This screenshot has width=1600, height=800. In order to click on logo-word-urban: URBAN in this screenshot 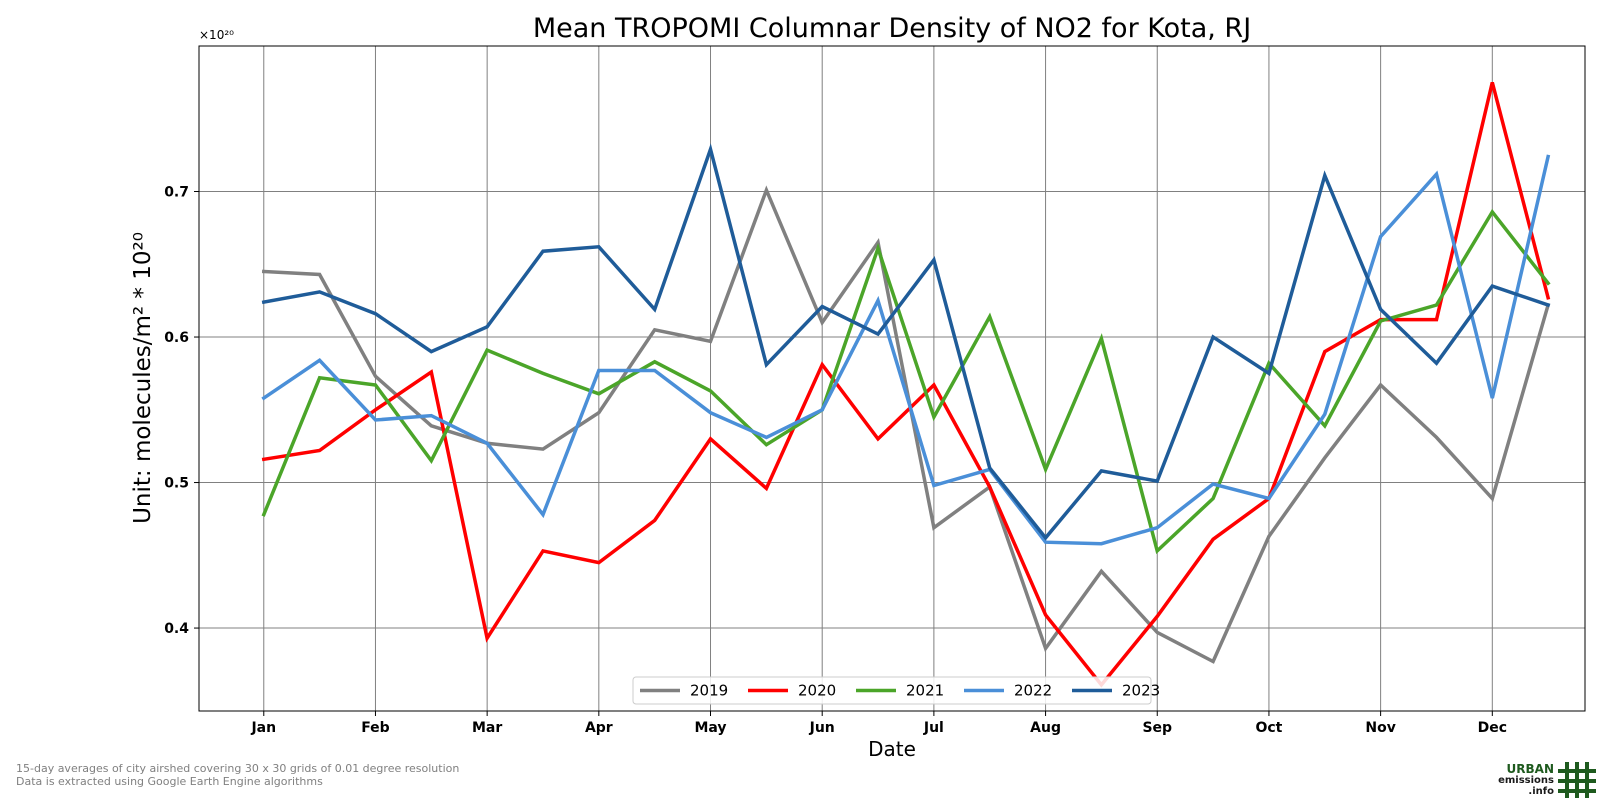, I will do `click(1530, 769)`.